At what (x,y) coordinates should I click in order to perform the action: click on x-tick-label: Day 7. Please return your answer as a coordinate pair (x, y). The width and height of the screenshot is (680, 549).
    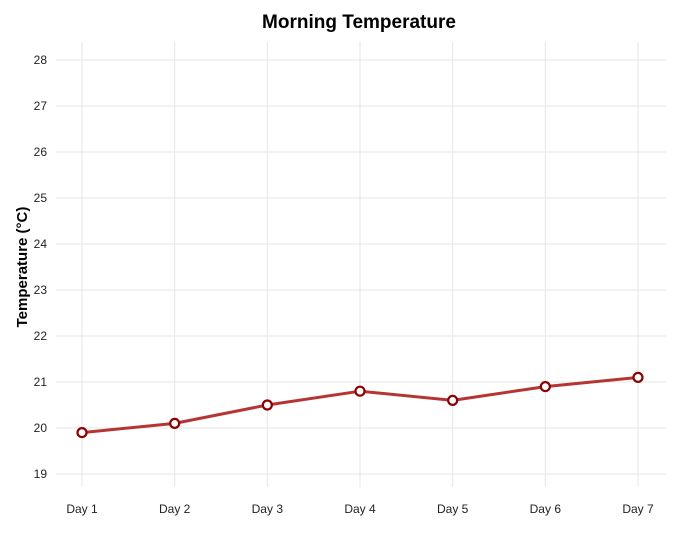
    Looking at the image, I should click on (638, 509).